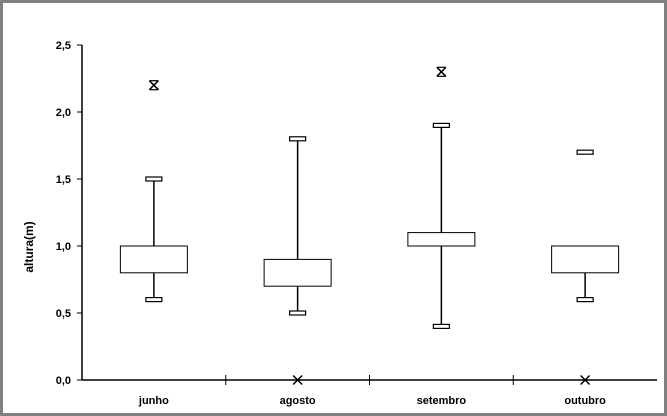 Image resolution: width=667 pixels, height=416 pixels. Describe the element at coordinates (372, 391) in the screenshot. I see `x-axis-ticks: junho agosto setembro outubro` at that location.